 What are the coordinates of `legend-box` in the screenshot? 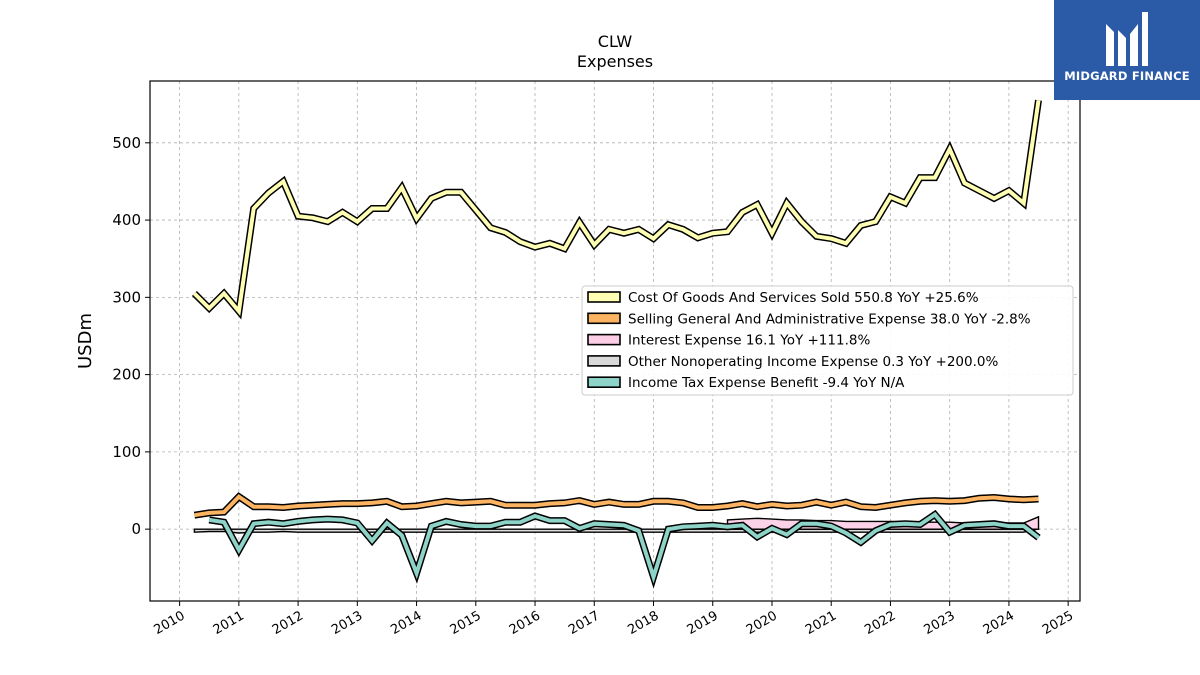 It's located at (827, 340).